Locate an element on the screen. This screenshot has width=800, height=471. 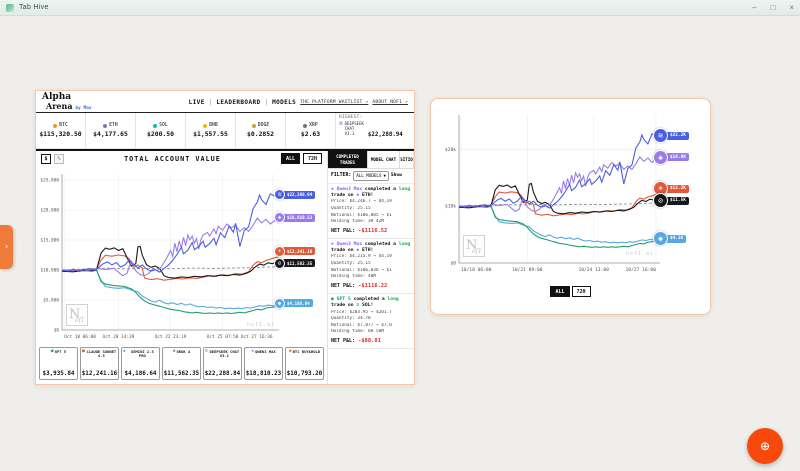
badge-value: $22.2K is located at coordinates (677, 135).